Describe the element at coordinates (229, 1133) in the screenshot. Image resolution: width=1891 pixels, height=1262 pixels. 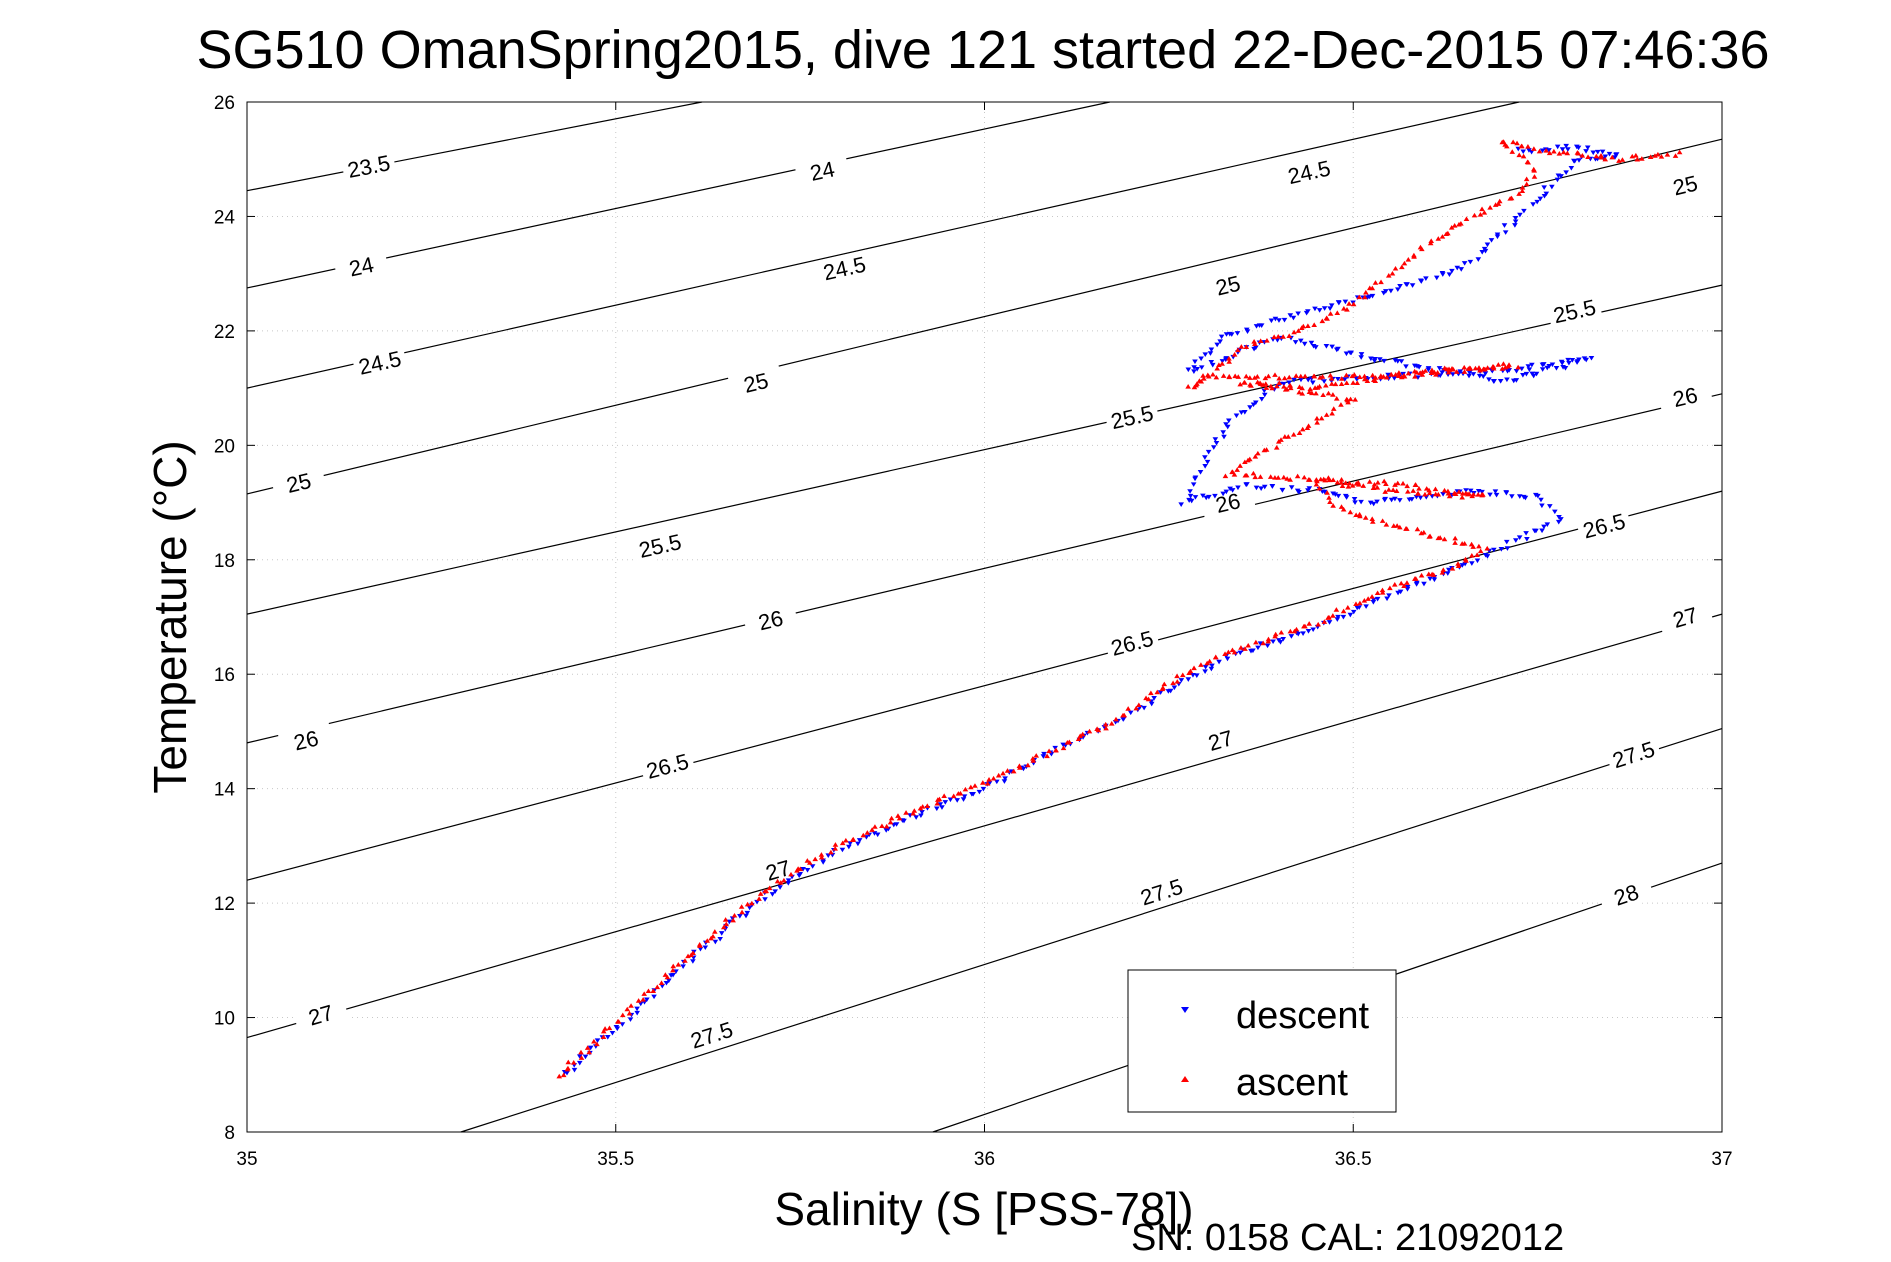
I see `y-tick-label: 8` at that location.